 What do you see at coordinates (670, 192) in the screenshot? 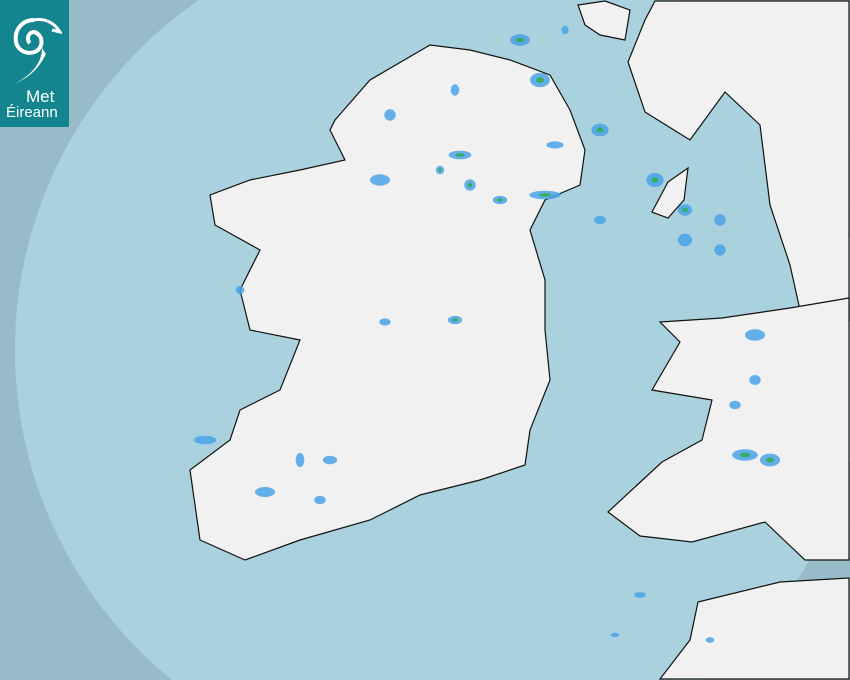
I see `isle-of-man` at bounding box center [670, 192].